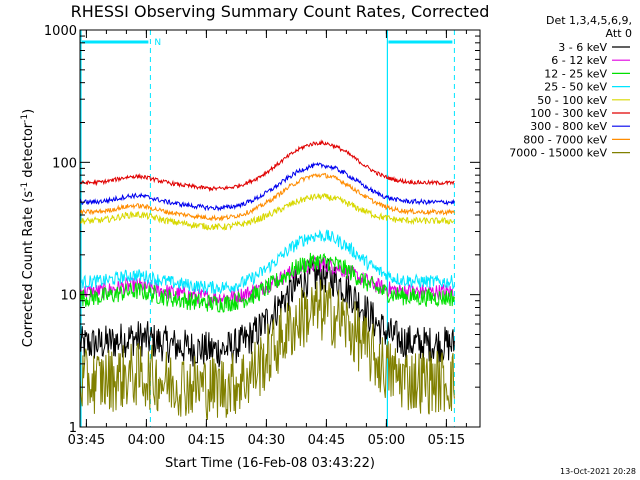  What do you see at coordinates (579, 60) in the screenshot?
I see `legend-entry-label: 6 - 12 keV` at bounding box center [579, 60].